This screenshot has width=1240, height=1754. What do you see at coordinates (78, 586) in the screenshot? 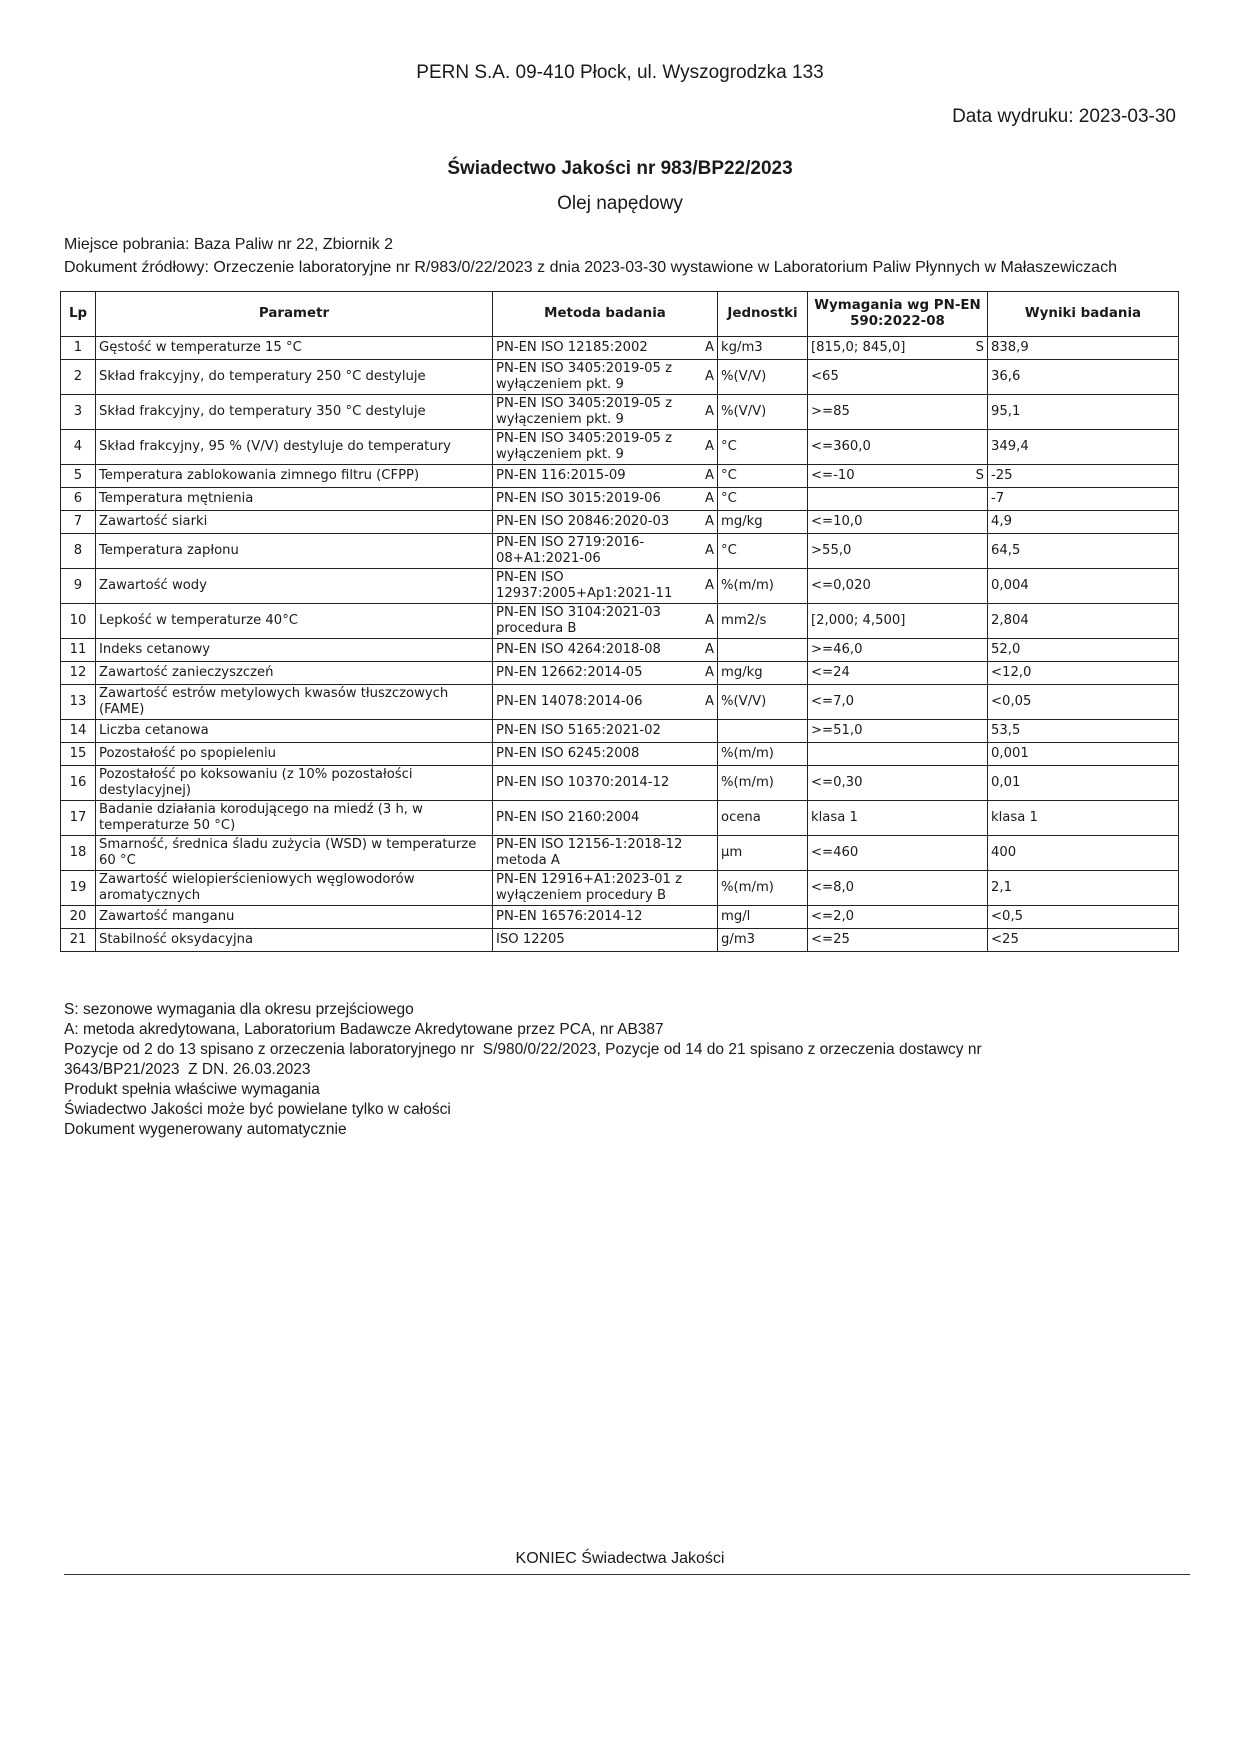
I see `row-number: 9` at bounding box center [78, 586].